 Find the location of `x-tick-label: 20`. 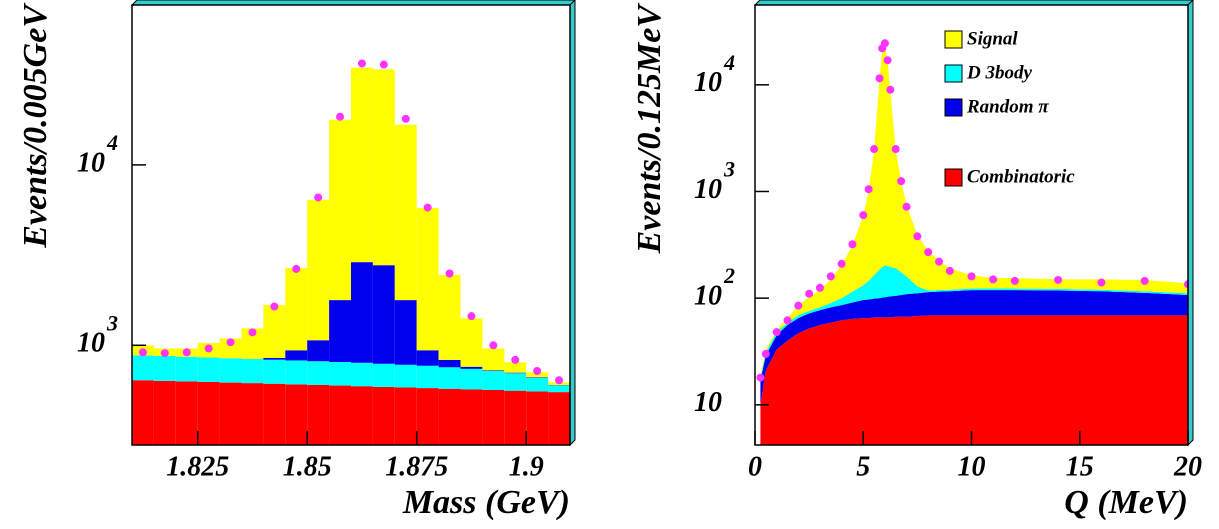

x-tick-label: 20 is located at coordinates (1187, 466).